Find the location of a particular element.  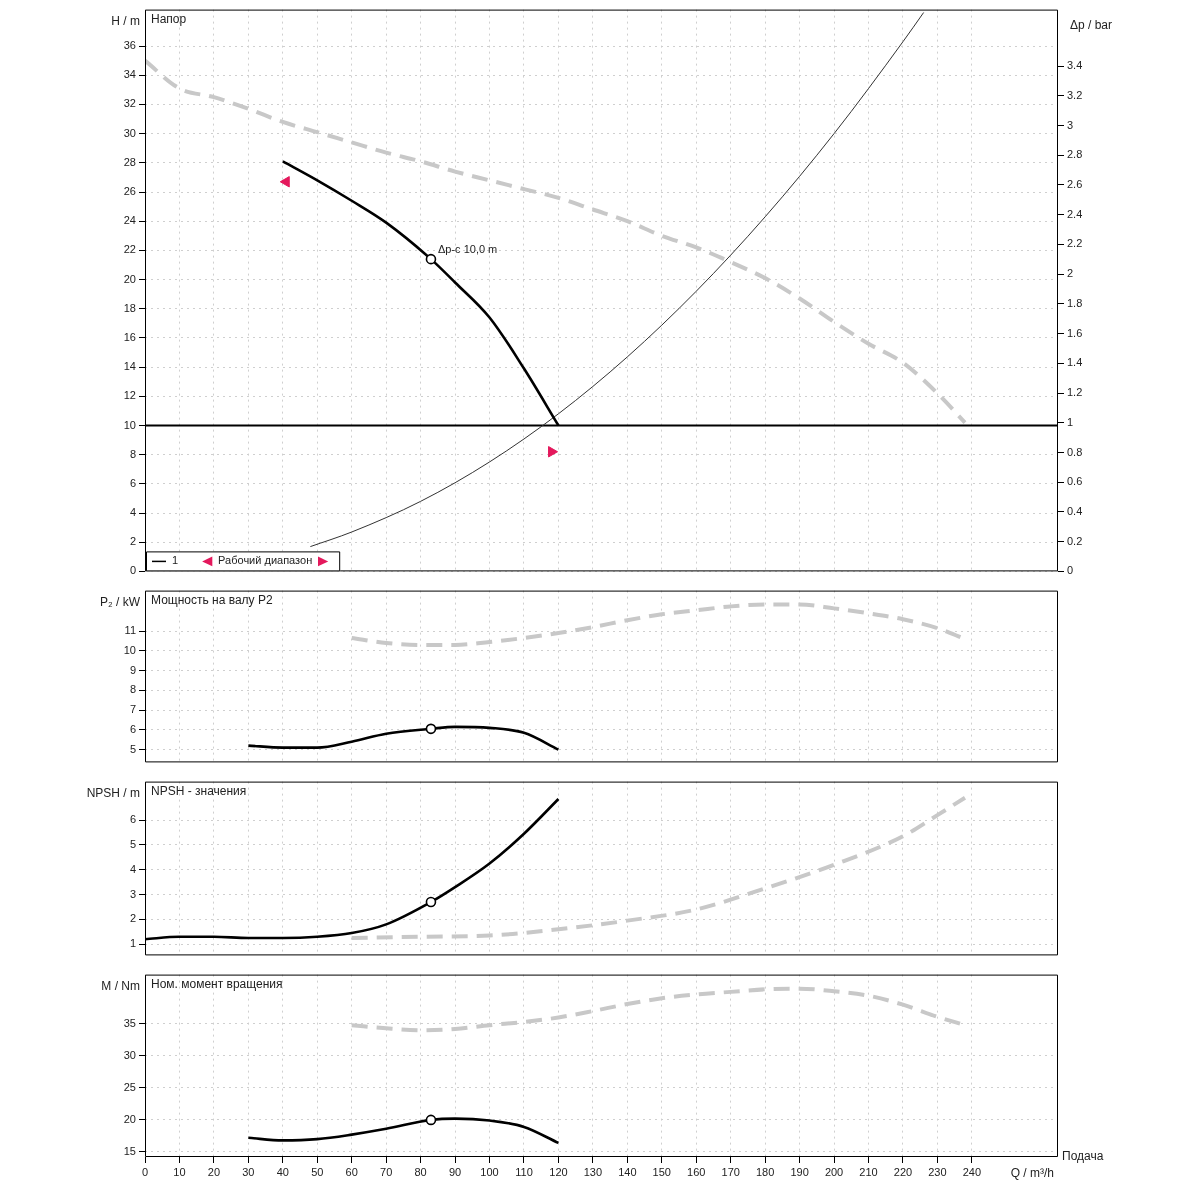

y-tick-label: 32 is located at coordinates (129, 103).